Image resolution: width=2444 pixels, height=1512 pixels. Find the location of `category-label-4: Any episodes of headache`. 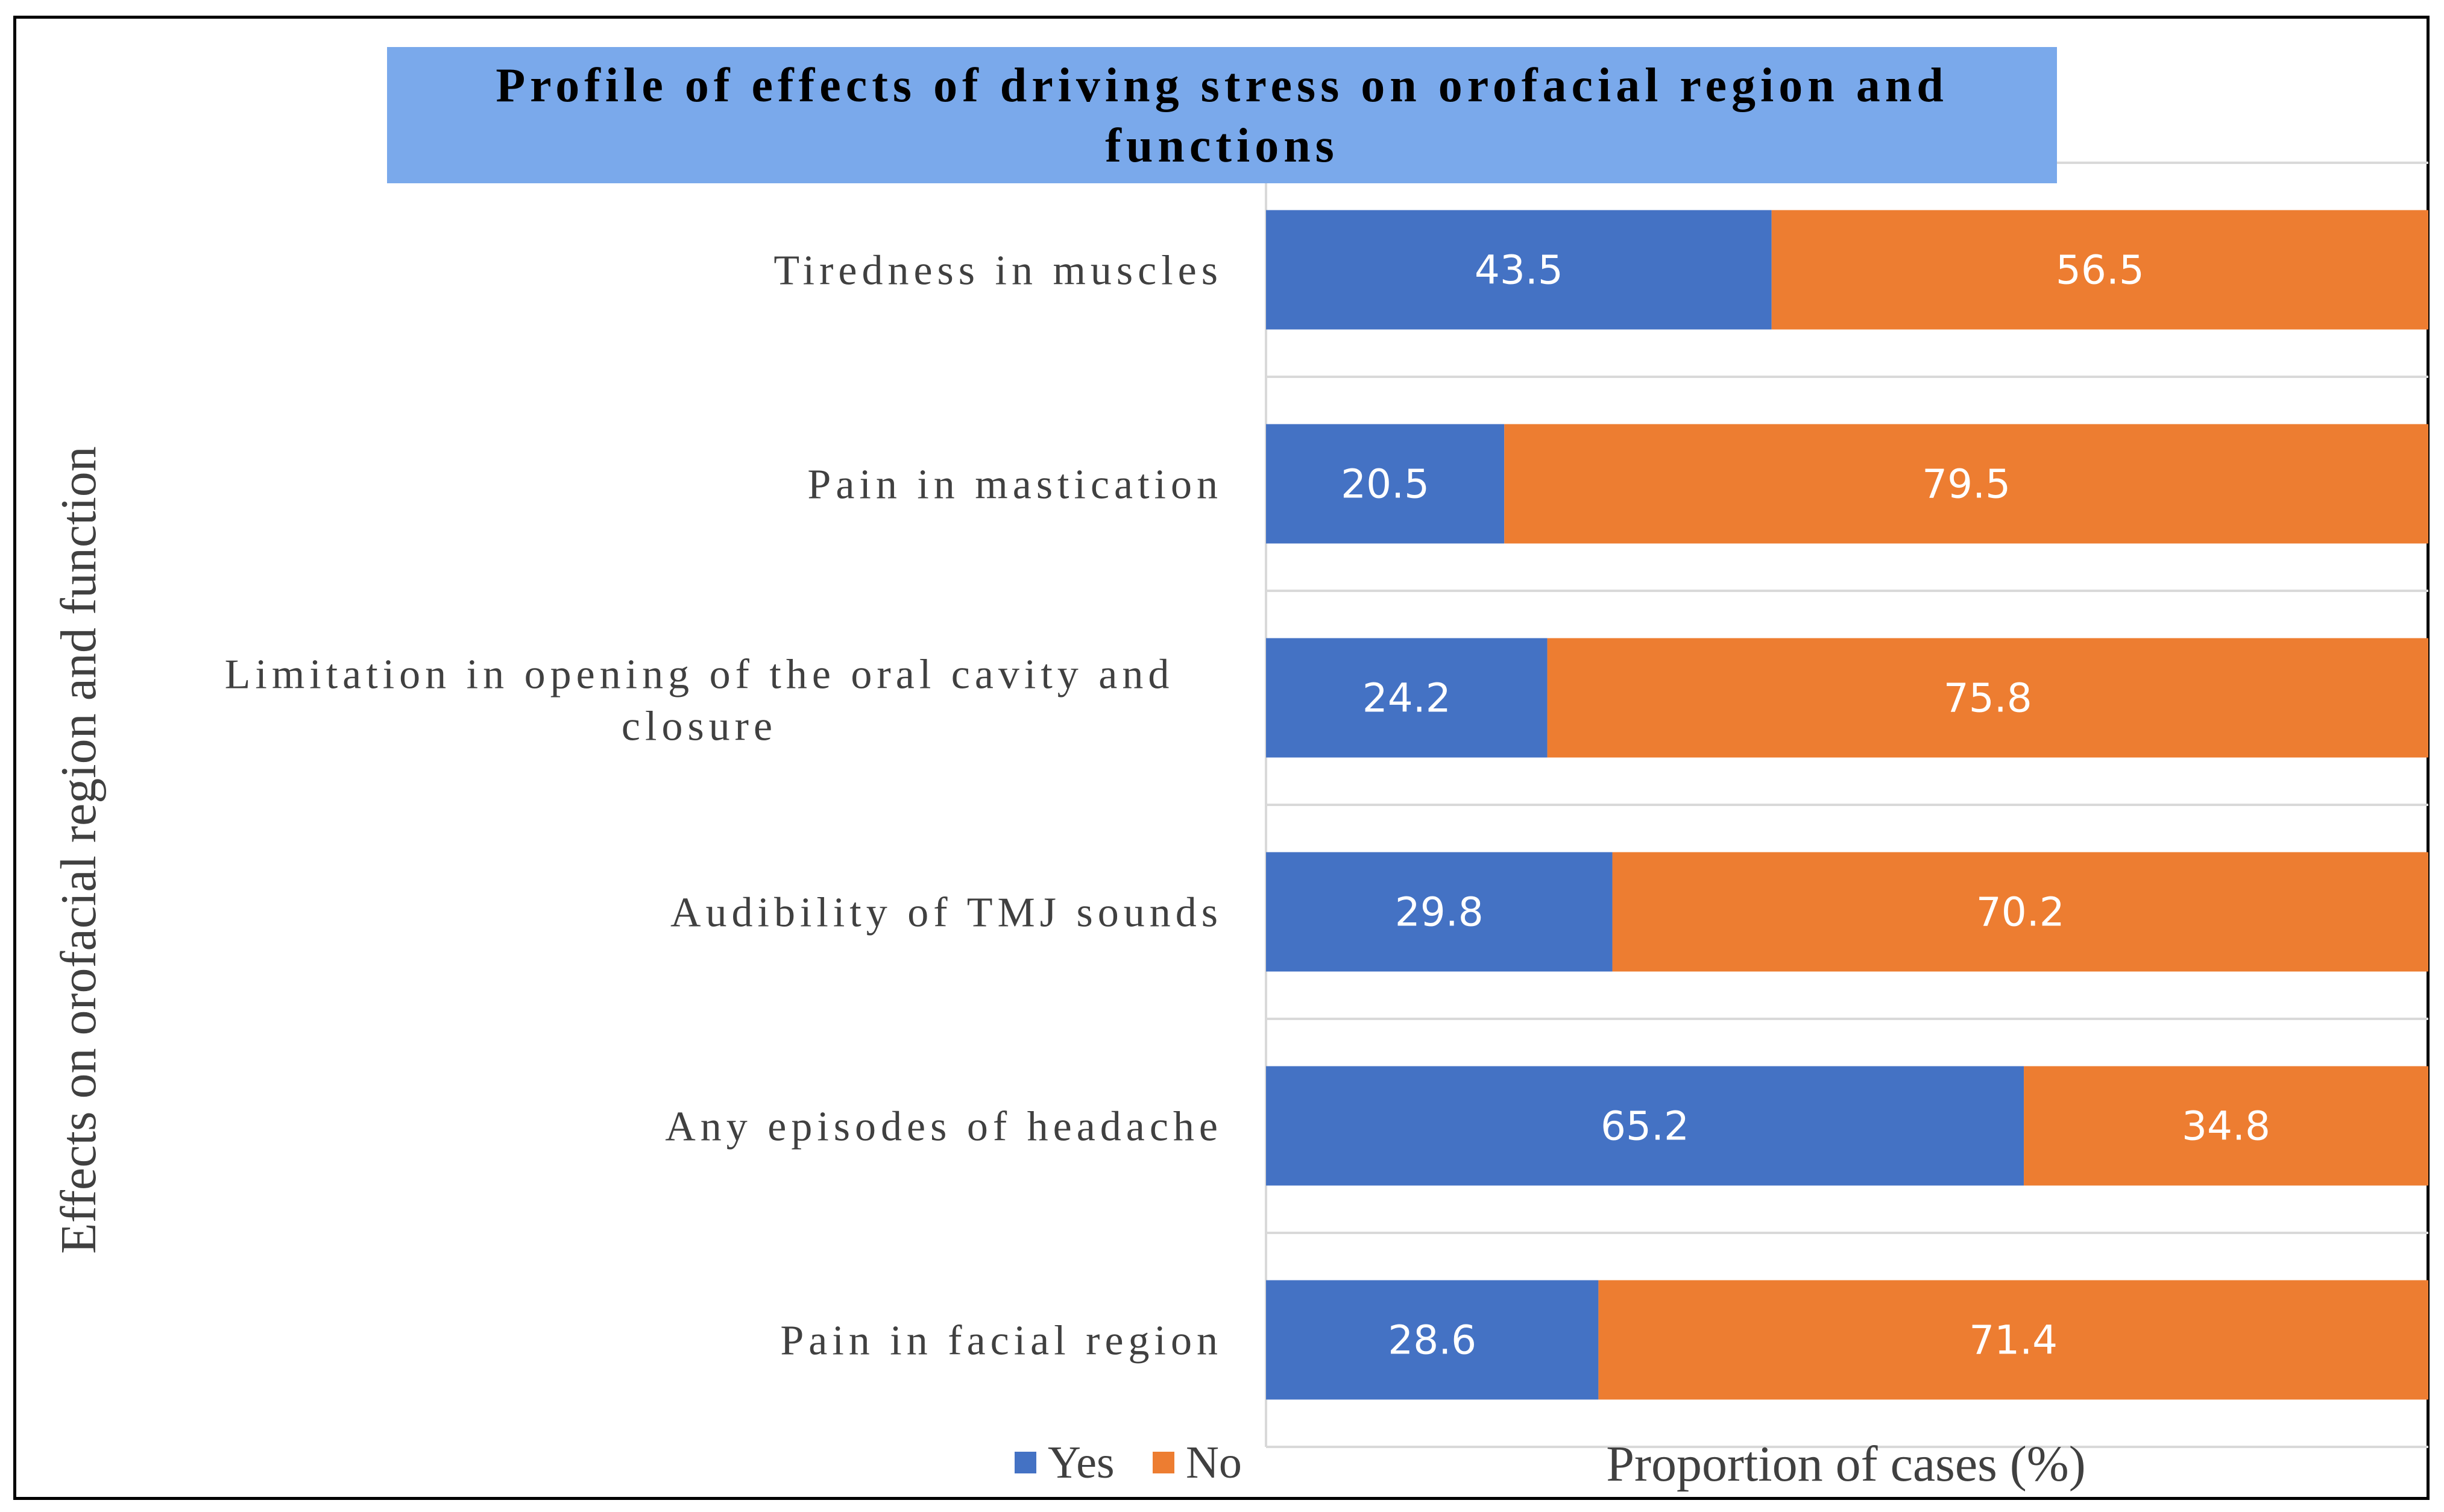

category-label-4: Any episodes of headache is located at coordinates (944, 1127).